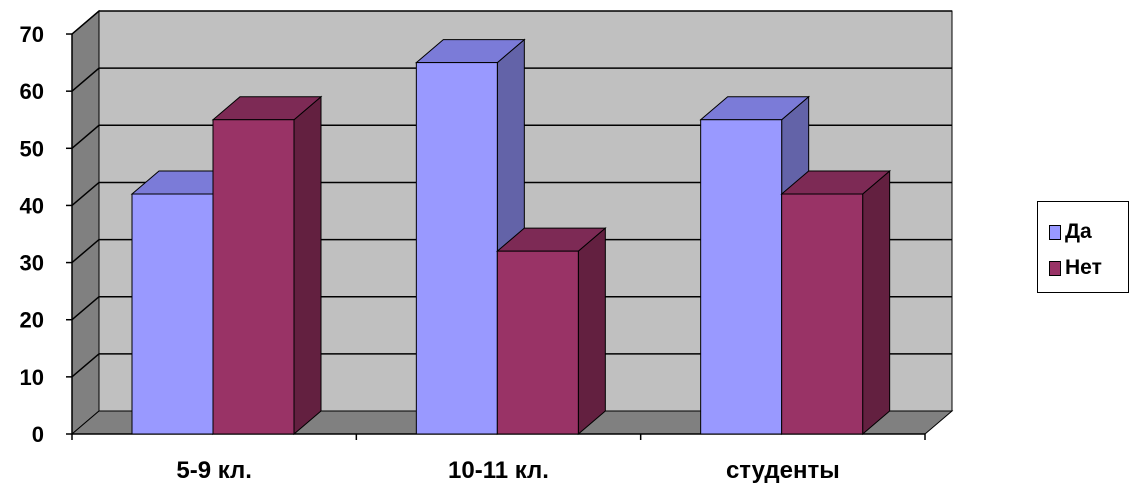 This screenshot has width=1135, height=487. Describe the element at coordinates (32, 320) in the screenshot. I see `y-tick-label: 20` at that location.